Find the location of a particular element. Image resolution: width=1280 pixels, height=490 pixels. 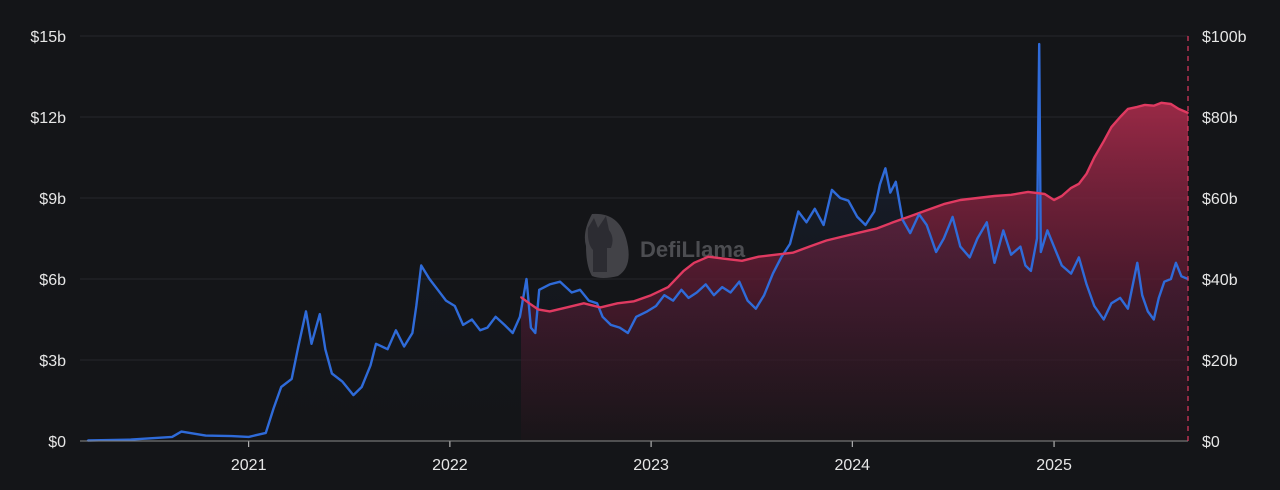

y-right-tick-label: $40b is located at coordinates (1220, 280).